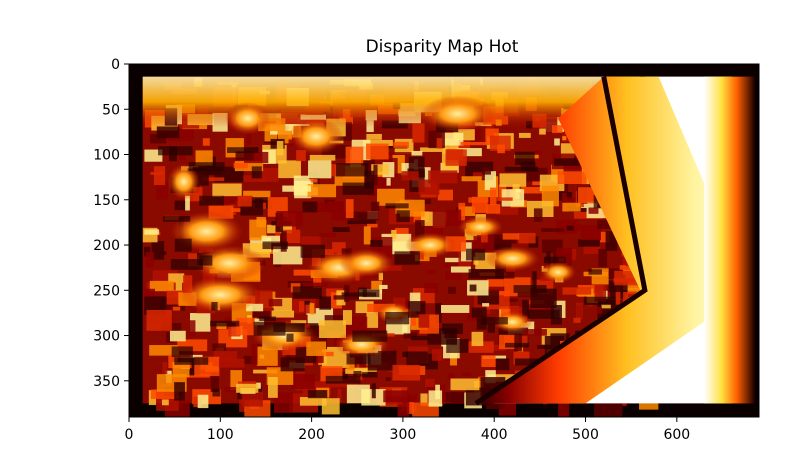 This screenshot has width=806, height=476. I want to click on x-tick-label: 600, so click(676, 435).